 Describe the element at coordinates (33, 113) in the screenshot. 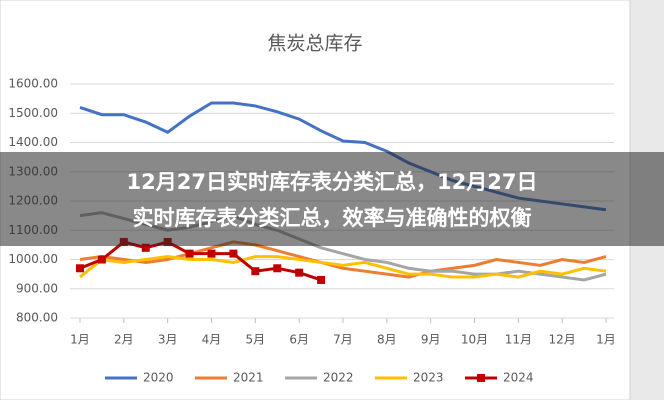

I see `y-tick-label: 1500.00` at that location.